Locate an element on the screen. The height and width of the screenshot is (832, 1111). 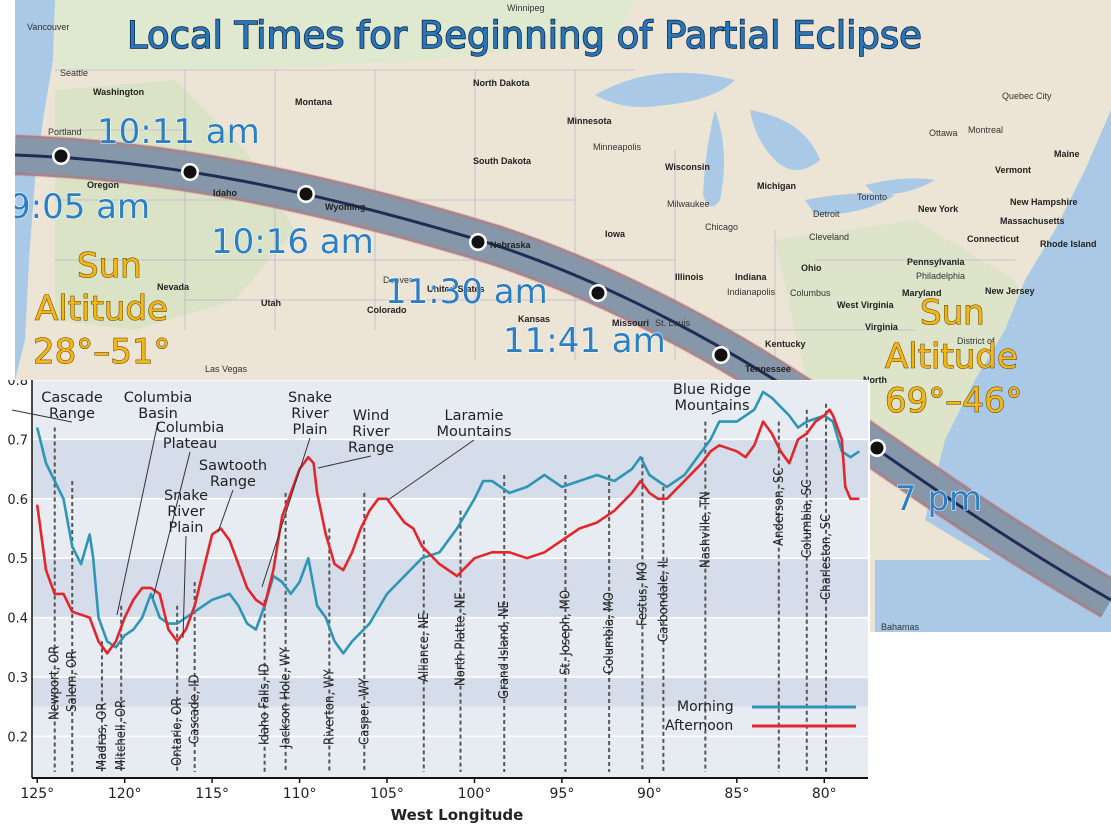
x-tick-label: 105° is located at coordinates (387, 794).